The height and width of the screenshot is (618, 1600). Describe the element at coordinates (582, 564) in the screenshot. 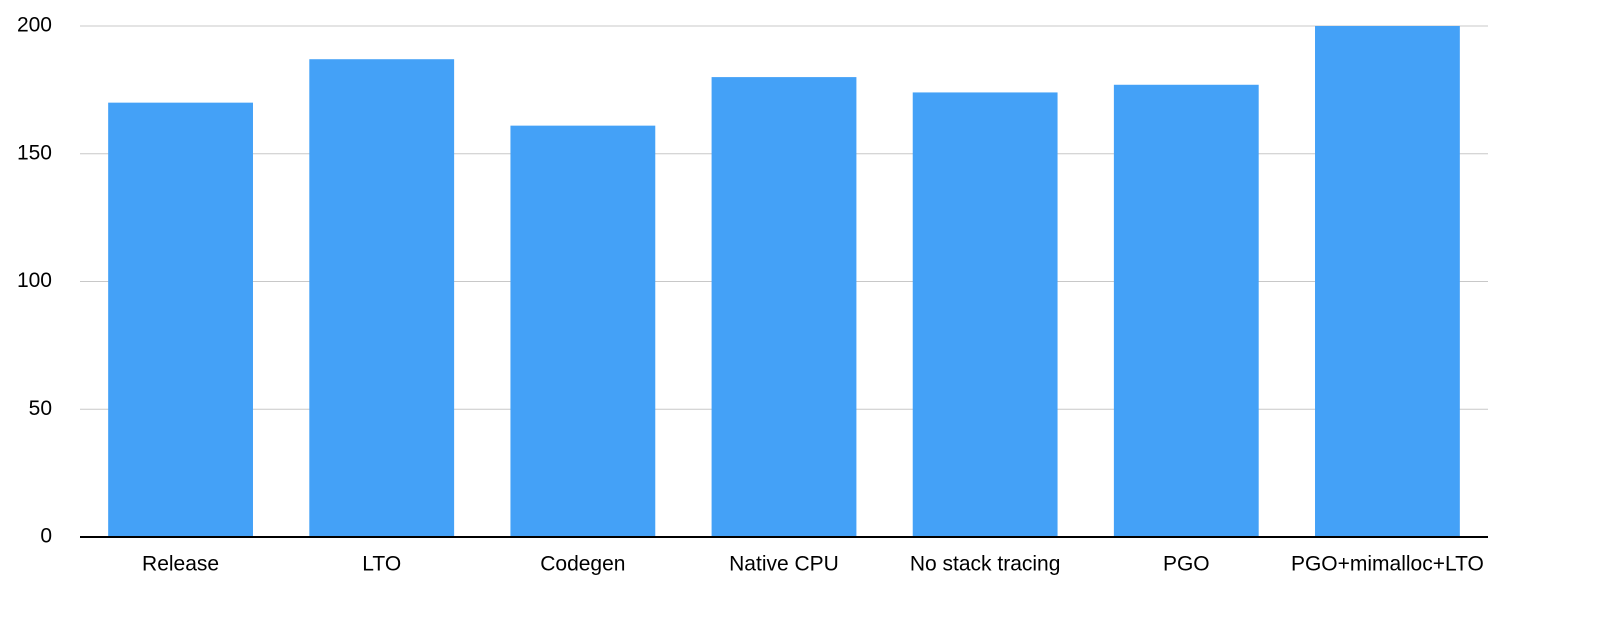

I see `x-tick-label: Codegen` at that location.